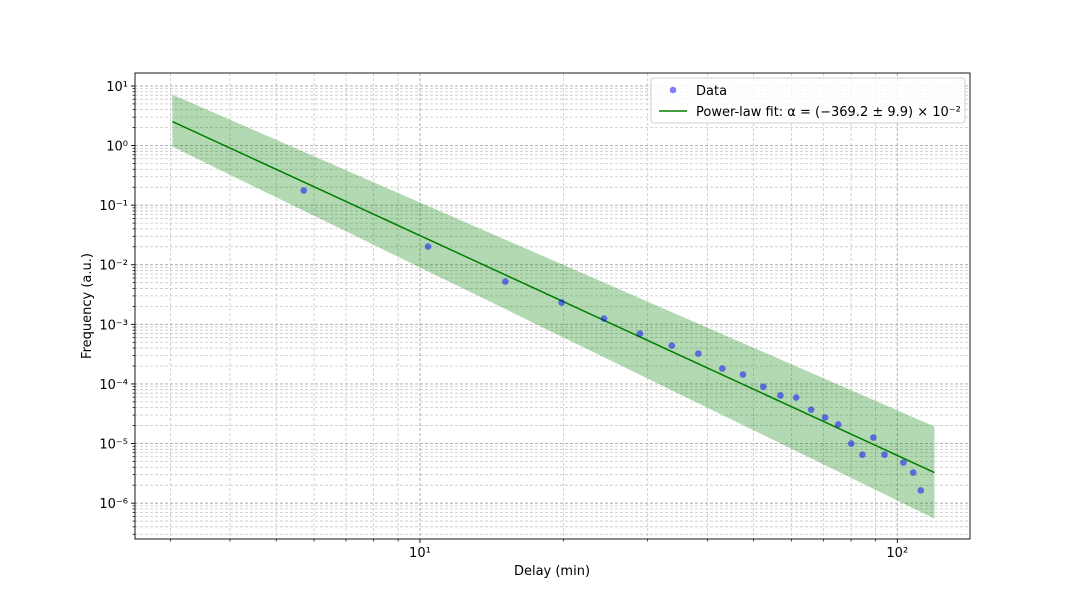 Image resolution: width=1080 pixels, height=607 pixels. Describe the element at coordinates (673, 90) in the screenshot. I see `legend-marker` at that location.